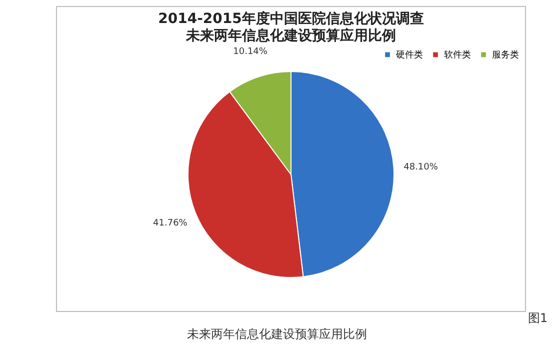 The image size is (554, 349). What do you see at coordinates (250, 52) in the screenshot?
I see `data-label: 10.14%` at bounding box center [250, 52].